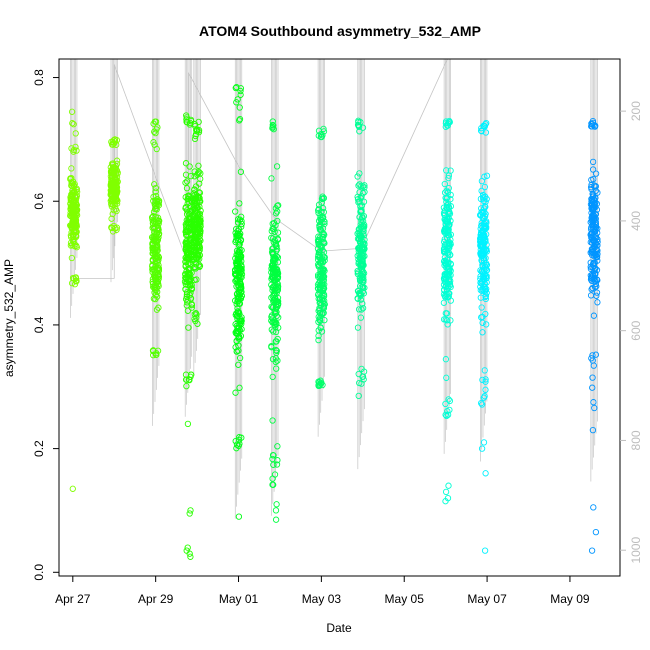  What do you see at coordinates (570, 599) in the screenshot?
I see `x-tick-label: May 09` at bounding box center [570, 599].